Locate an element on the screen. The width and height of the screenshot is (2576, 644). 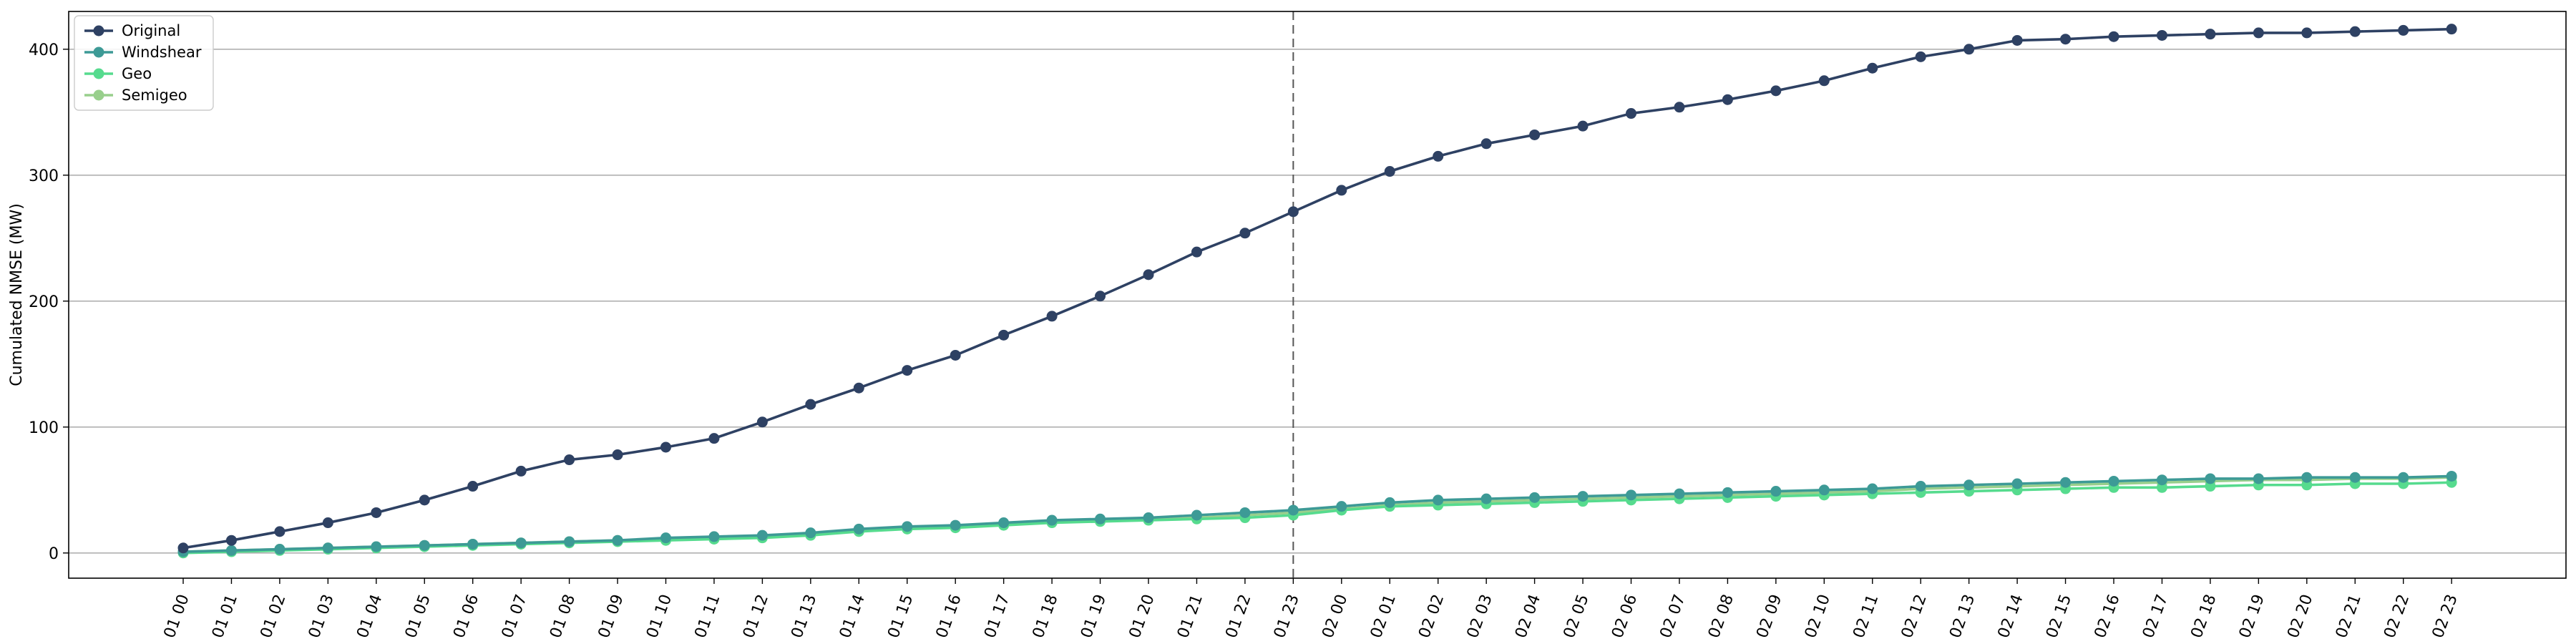
y-tick-label: 300 is located at coordinates (44, 176).